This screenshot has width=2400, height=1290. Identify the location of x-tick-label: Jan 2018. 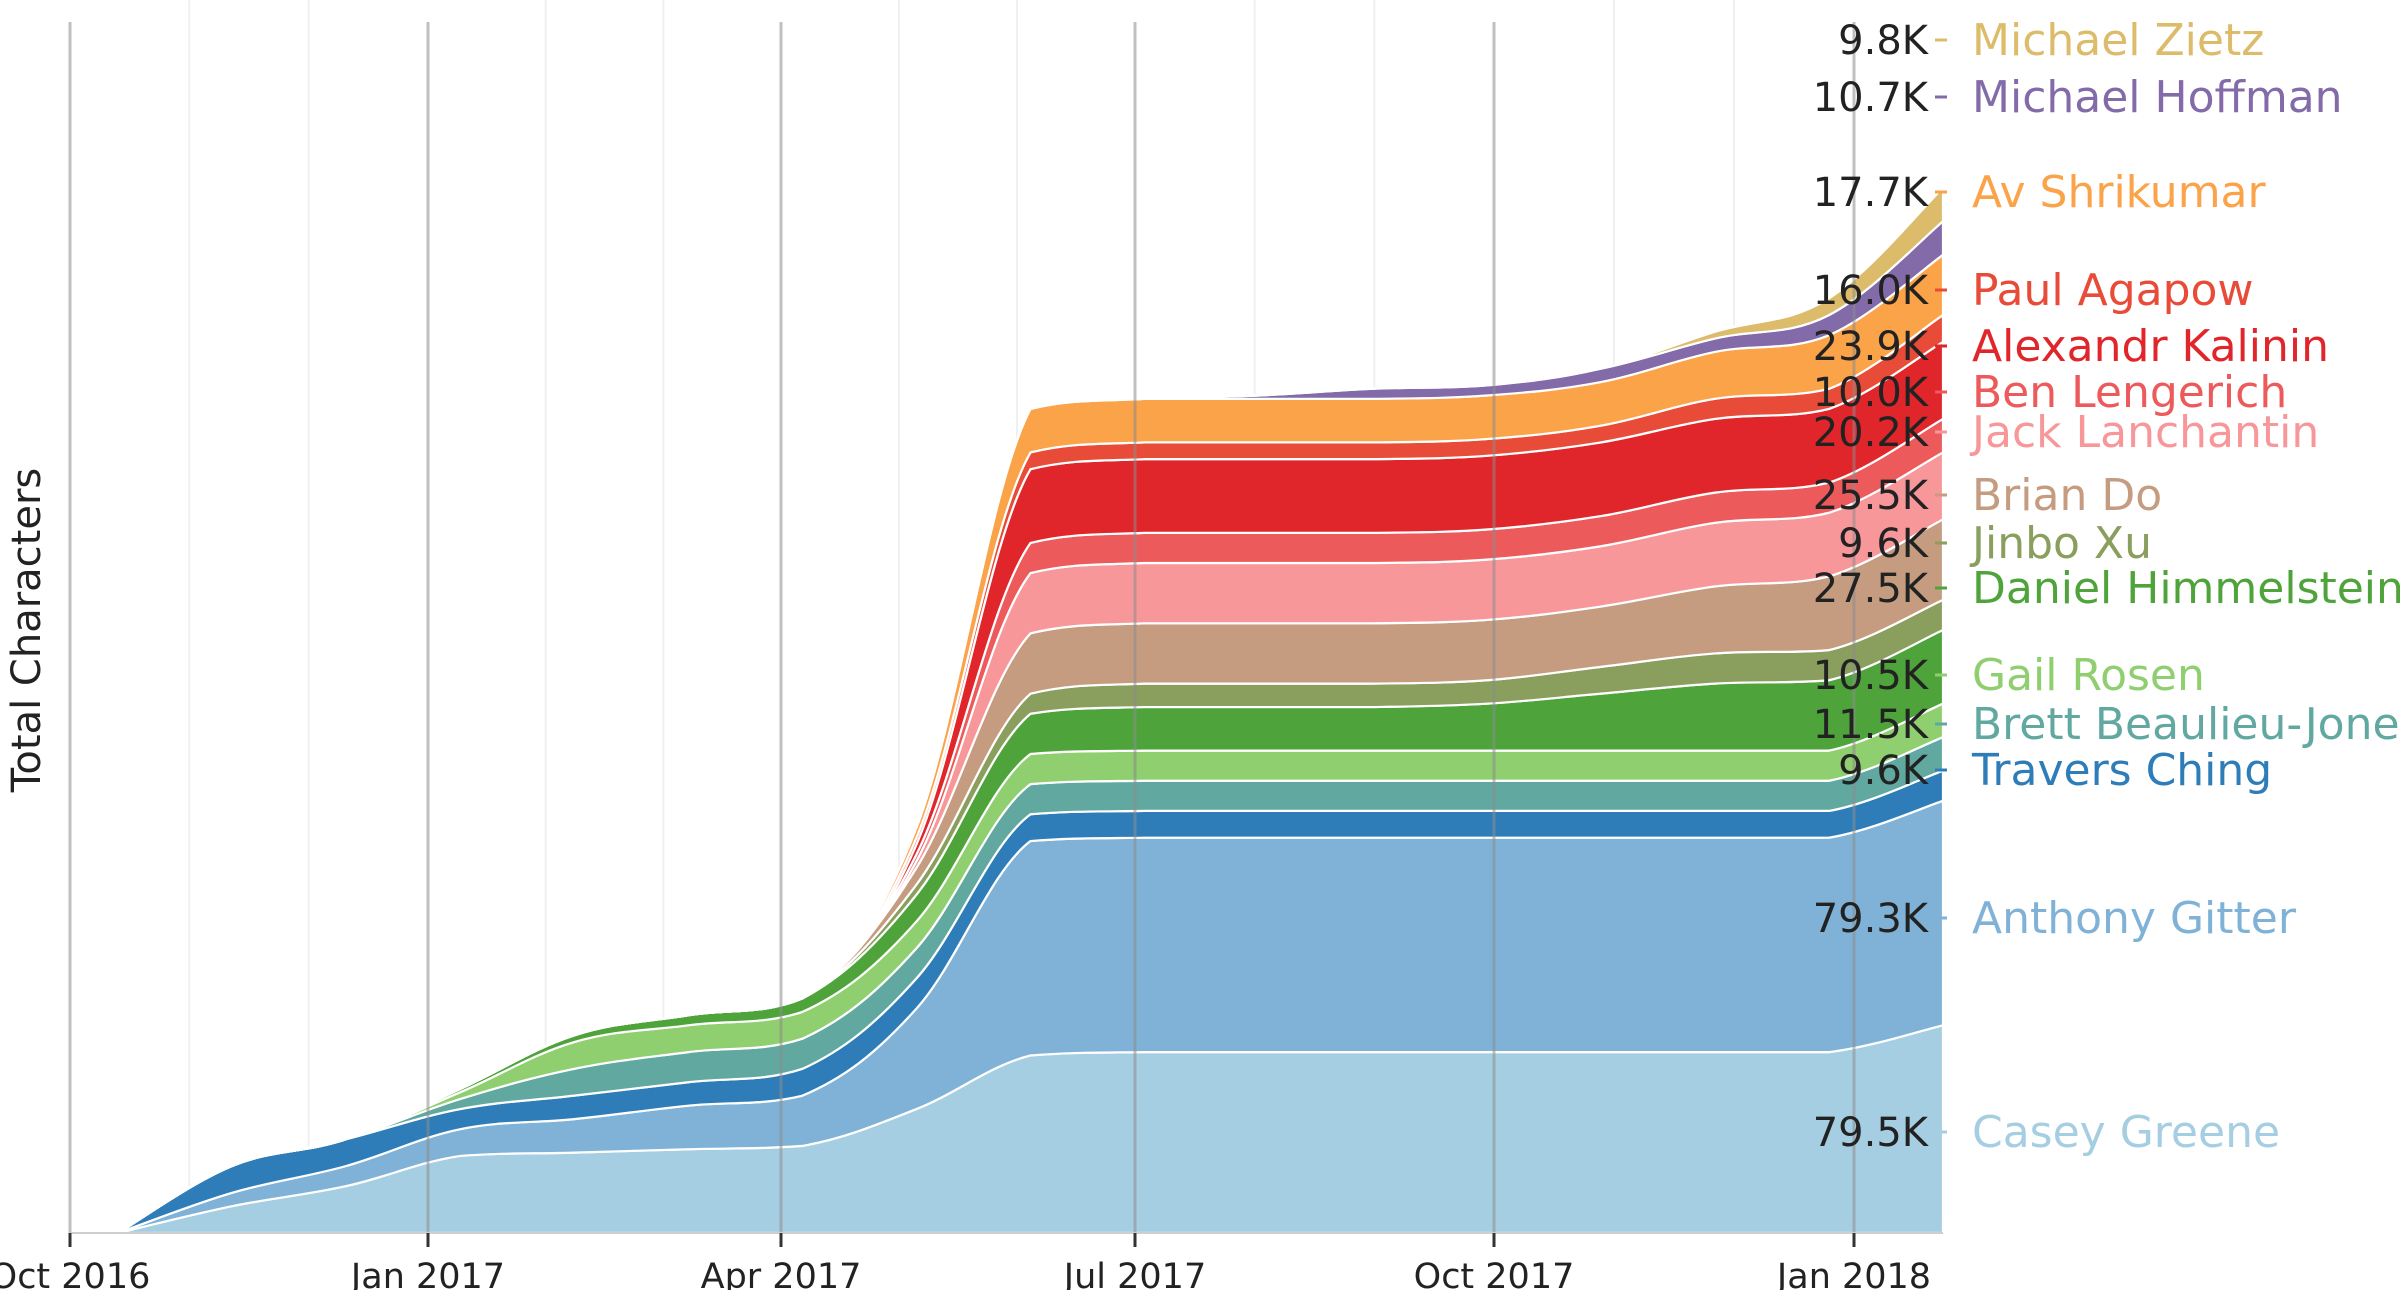
(1853, 1273).